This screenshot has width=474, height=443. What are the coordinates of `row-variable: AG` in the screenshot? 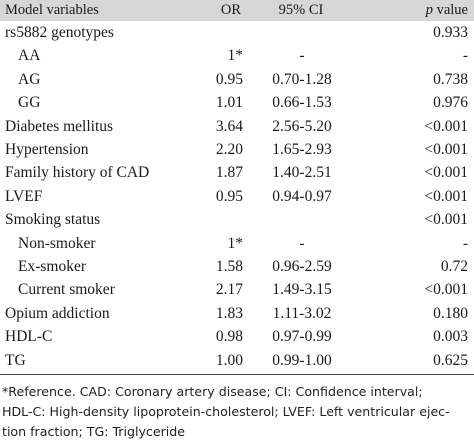 It's located at (29, 79).